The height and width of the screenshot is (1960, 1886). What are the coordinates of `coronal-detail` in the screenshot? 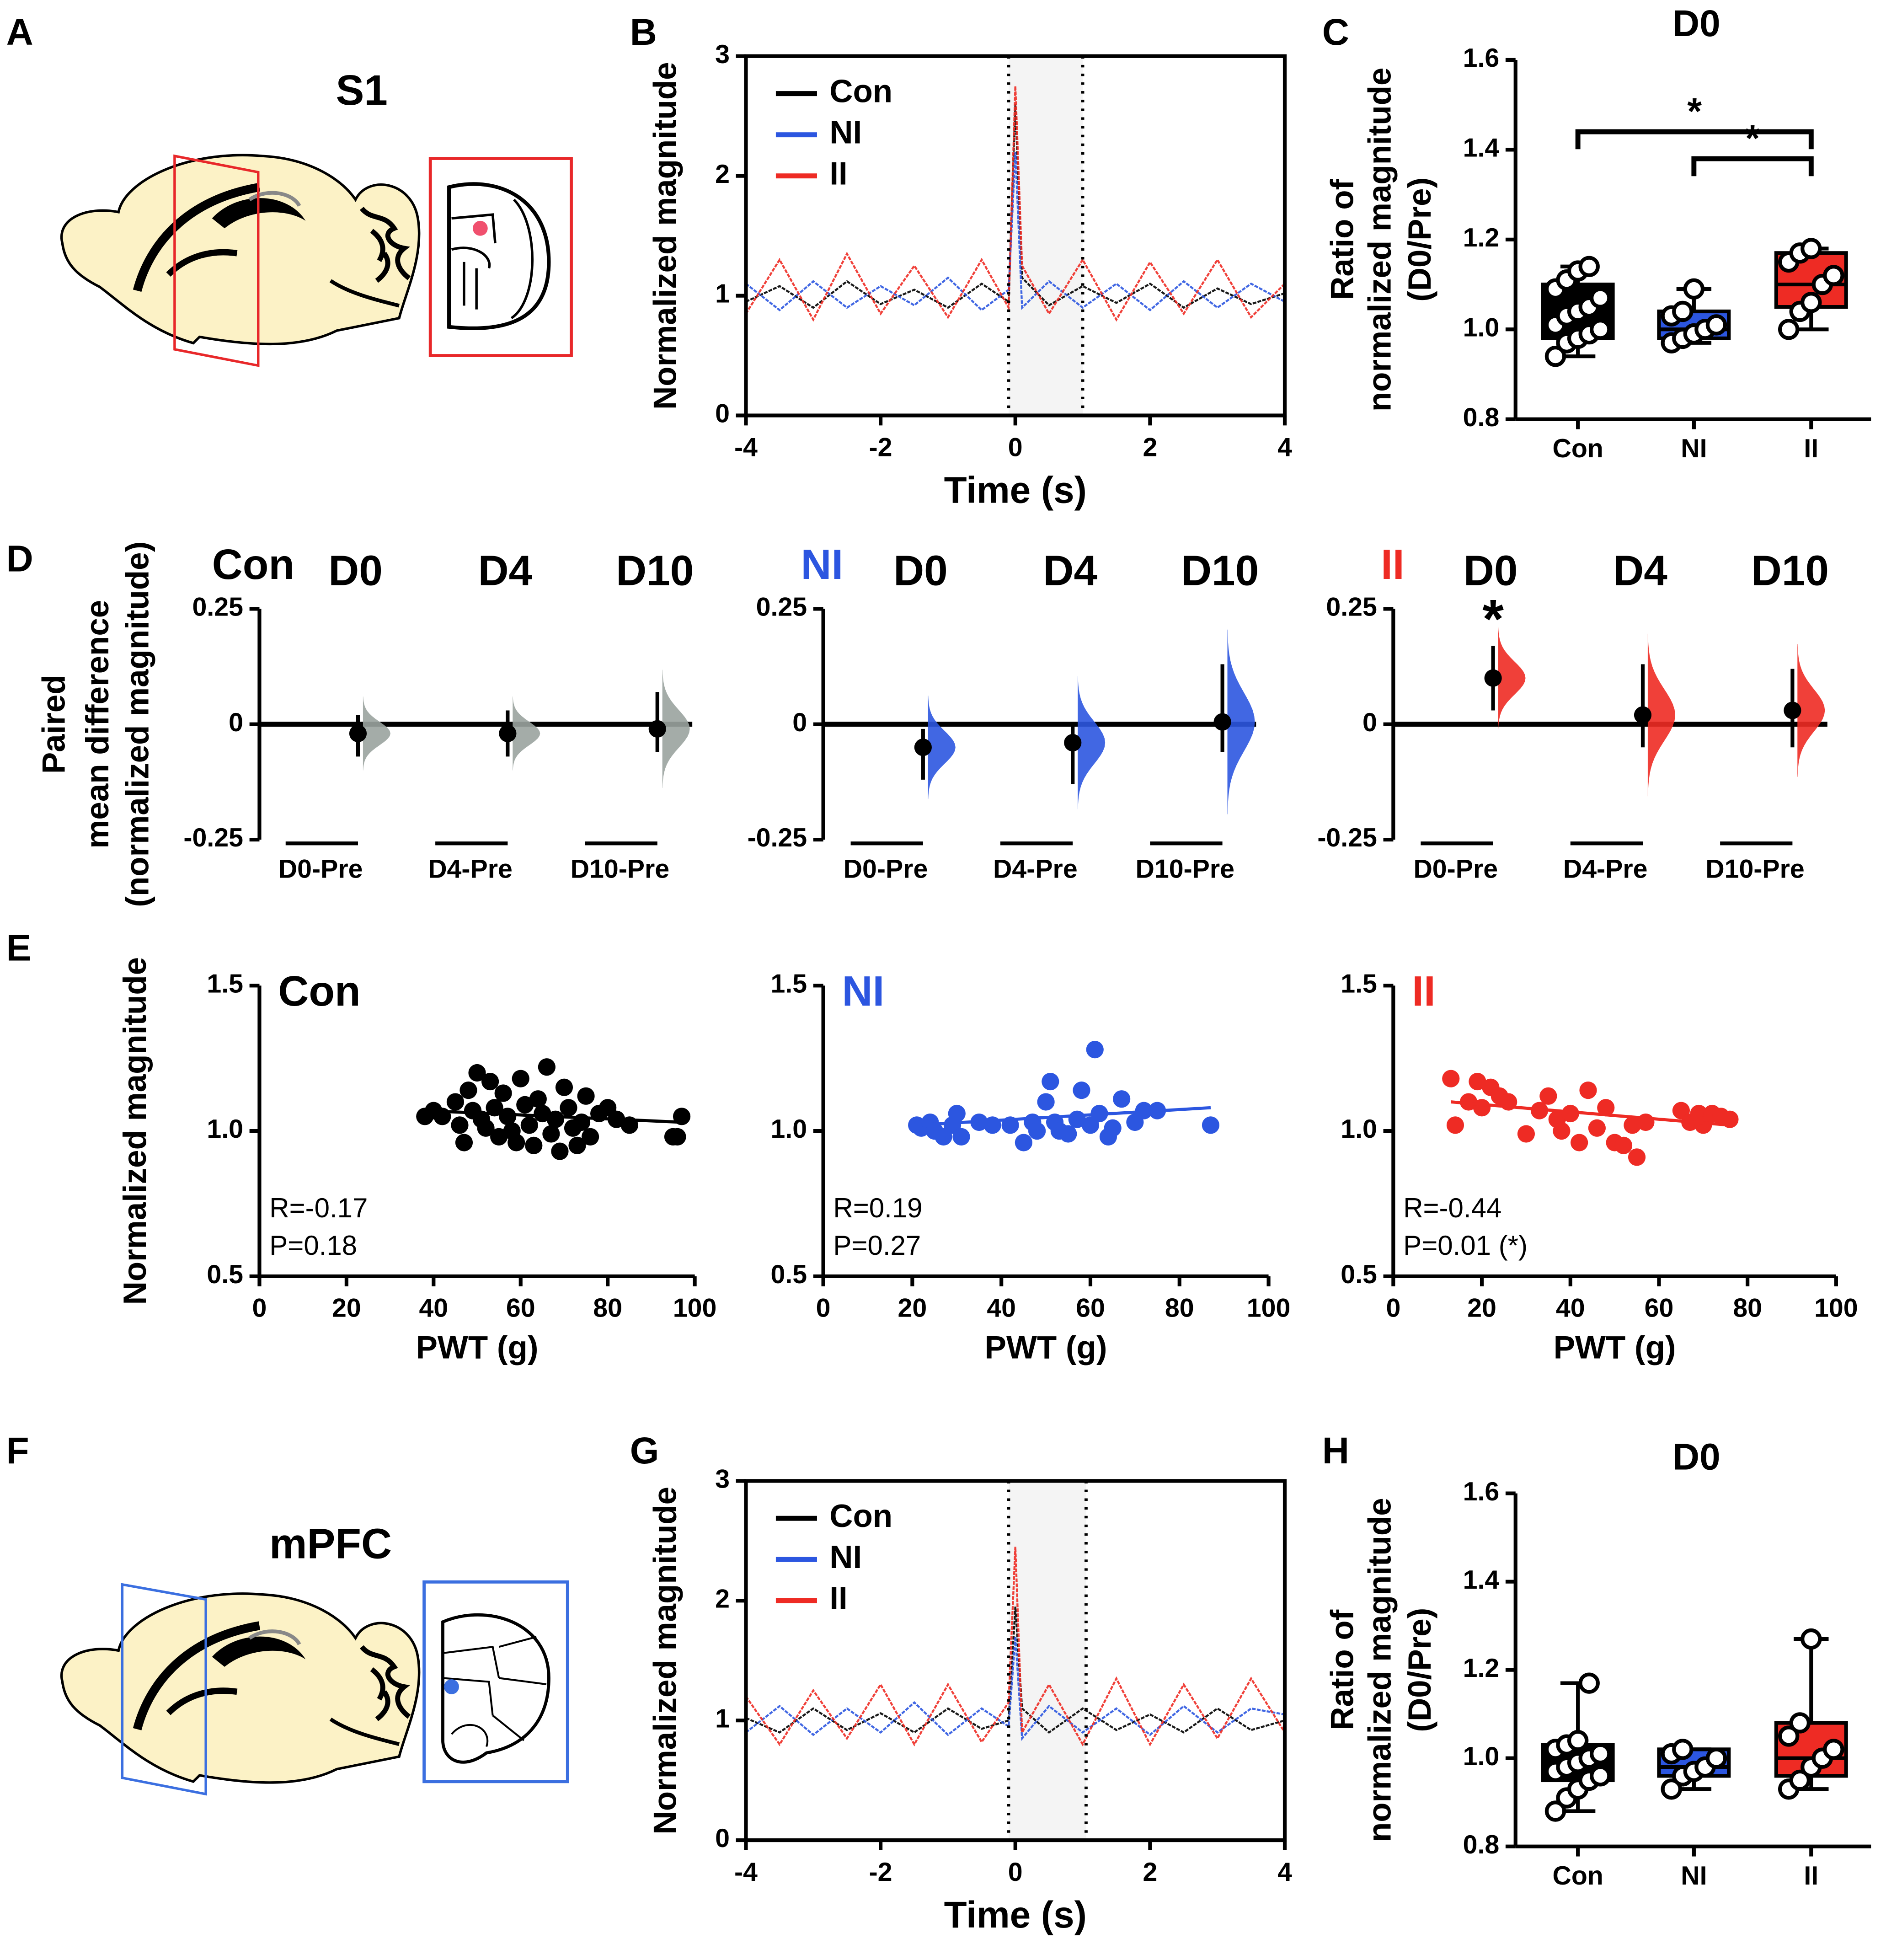 It's located at (522, 258).